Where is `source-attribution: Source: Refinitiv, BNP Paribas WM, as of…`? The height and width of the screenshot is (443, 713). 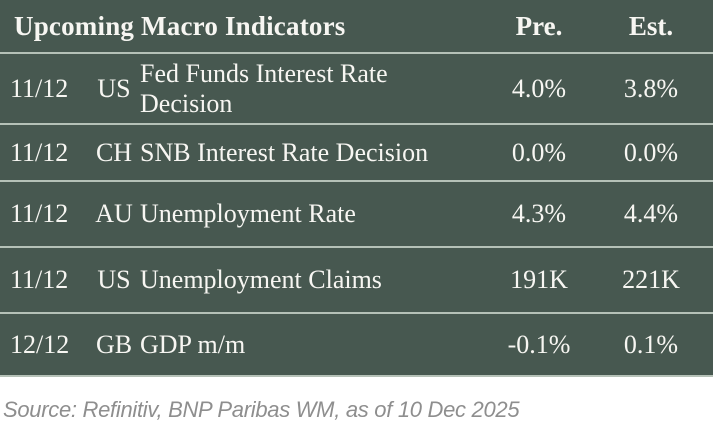
source-attribution: Source: Refinitiv, BNP Paribas WM, as of… is located at coordinates (261, 409).